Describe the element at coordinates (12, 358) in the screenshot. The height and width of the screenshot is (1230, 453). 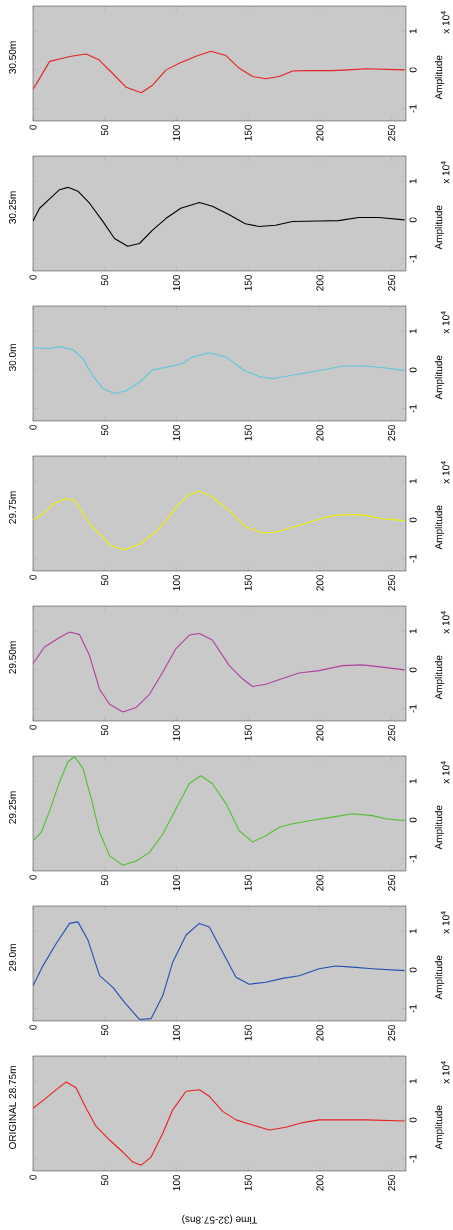
I see `text: 30.0m` at that location.